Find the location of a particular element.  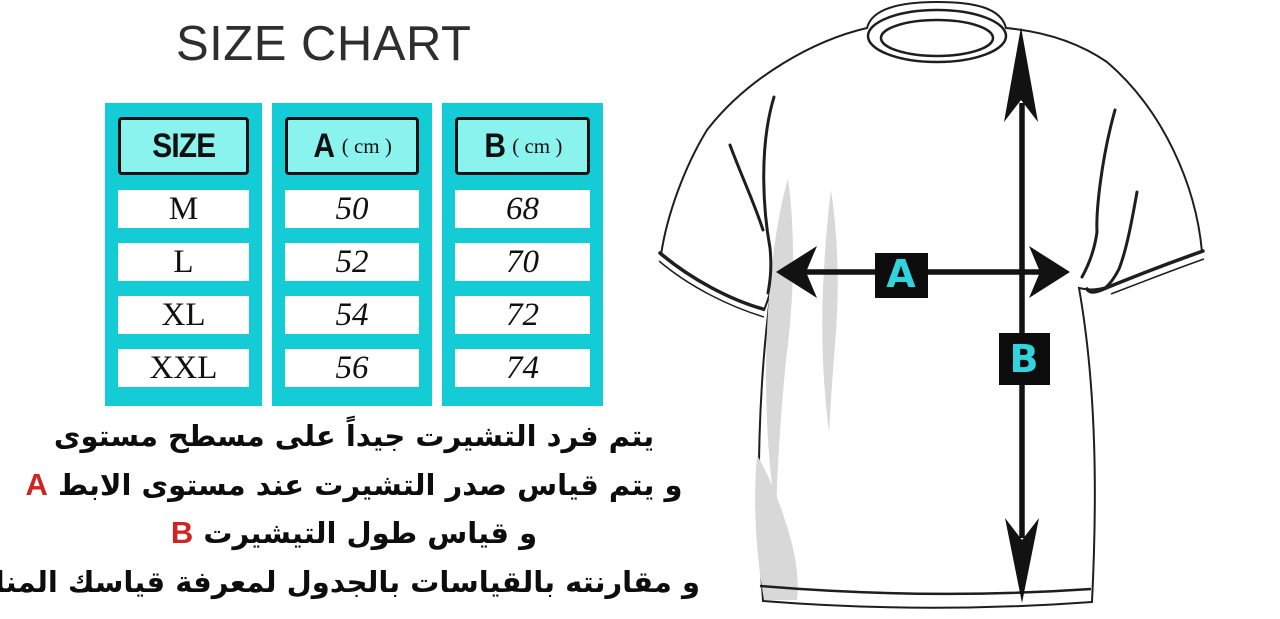

size-cell-xl: XL is located at coordinates (183, 315).